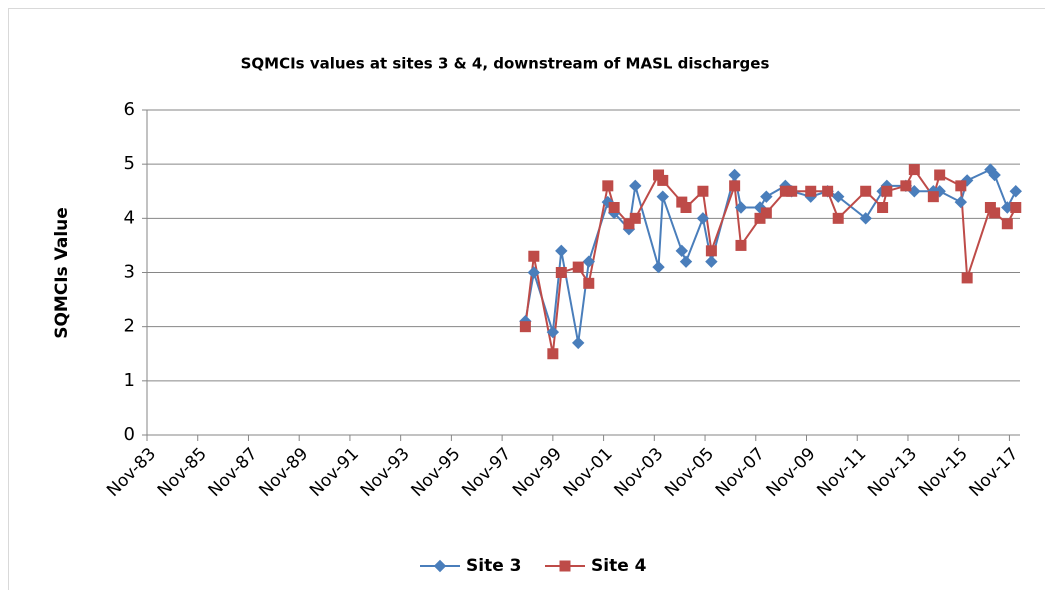 This screenshot has height=590, width=1045. What do you see at coordinates (129, 380) in the screenshot?
I see `y-tick-label: 1` at bounding box center [129, 380].